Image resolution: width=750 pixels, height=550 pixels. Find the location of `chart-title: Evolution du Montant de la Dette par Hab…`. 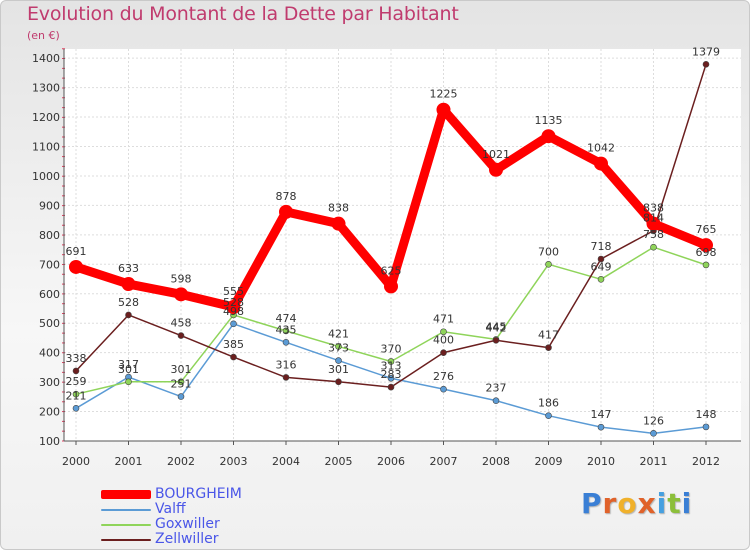

chart-title: Evolution du Montant de la Dette par Hab… is located at coordinates (243, 14).